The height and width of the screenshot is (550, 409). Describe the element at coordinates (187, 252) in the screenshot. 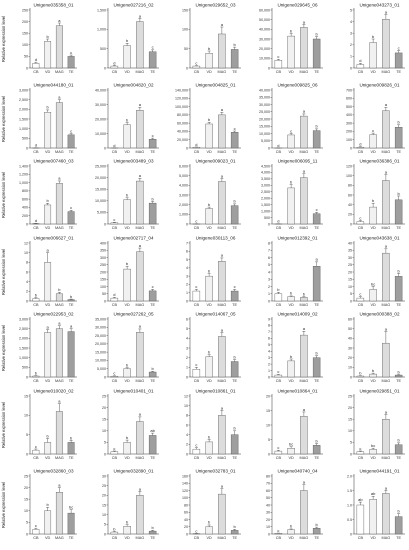

I see `y-tick-label: 6` at that location.